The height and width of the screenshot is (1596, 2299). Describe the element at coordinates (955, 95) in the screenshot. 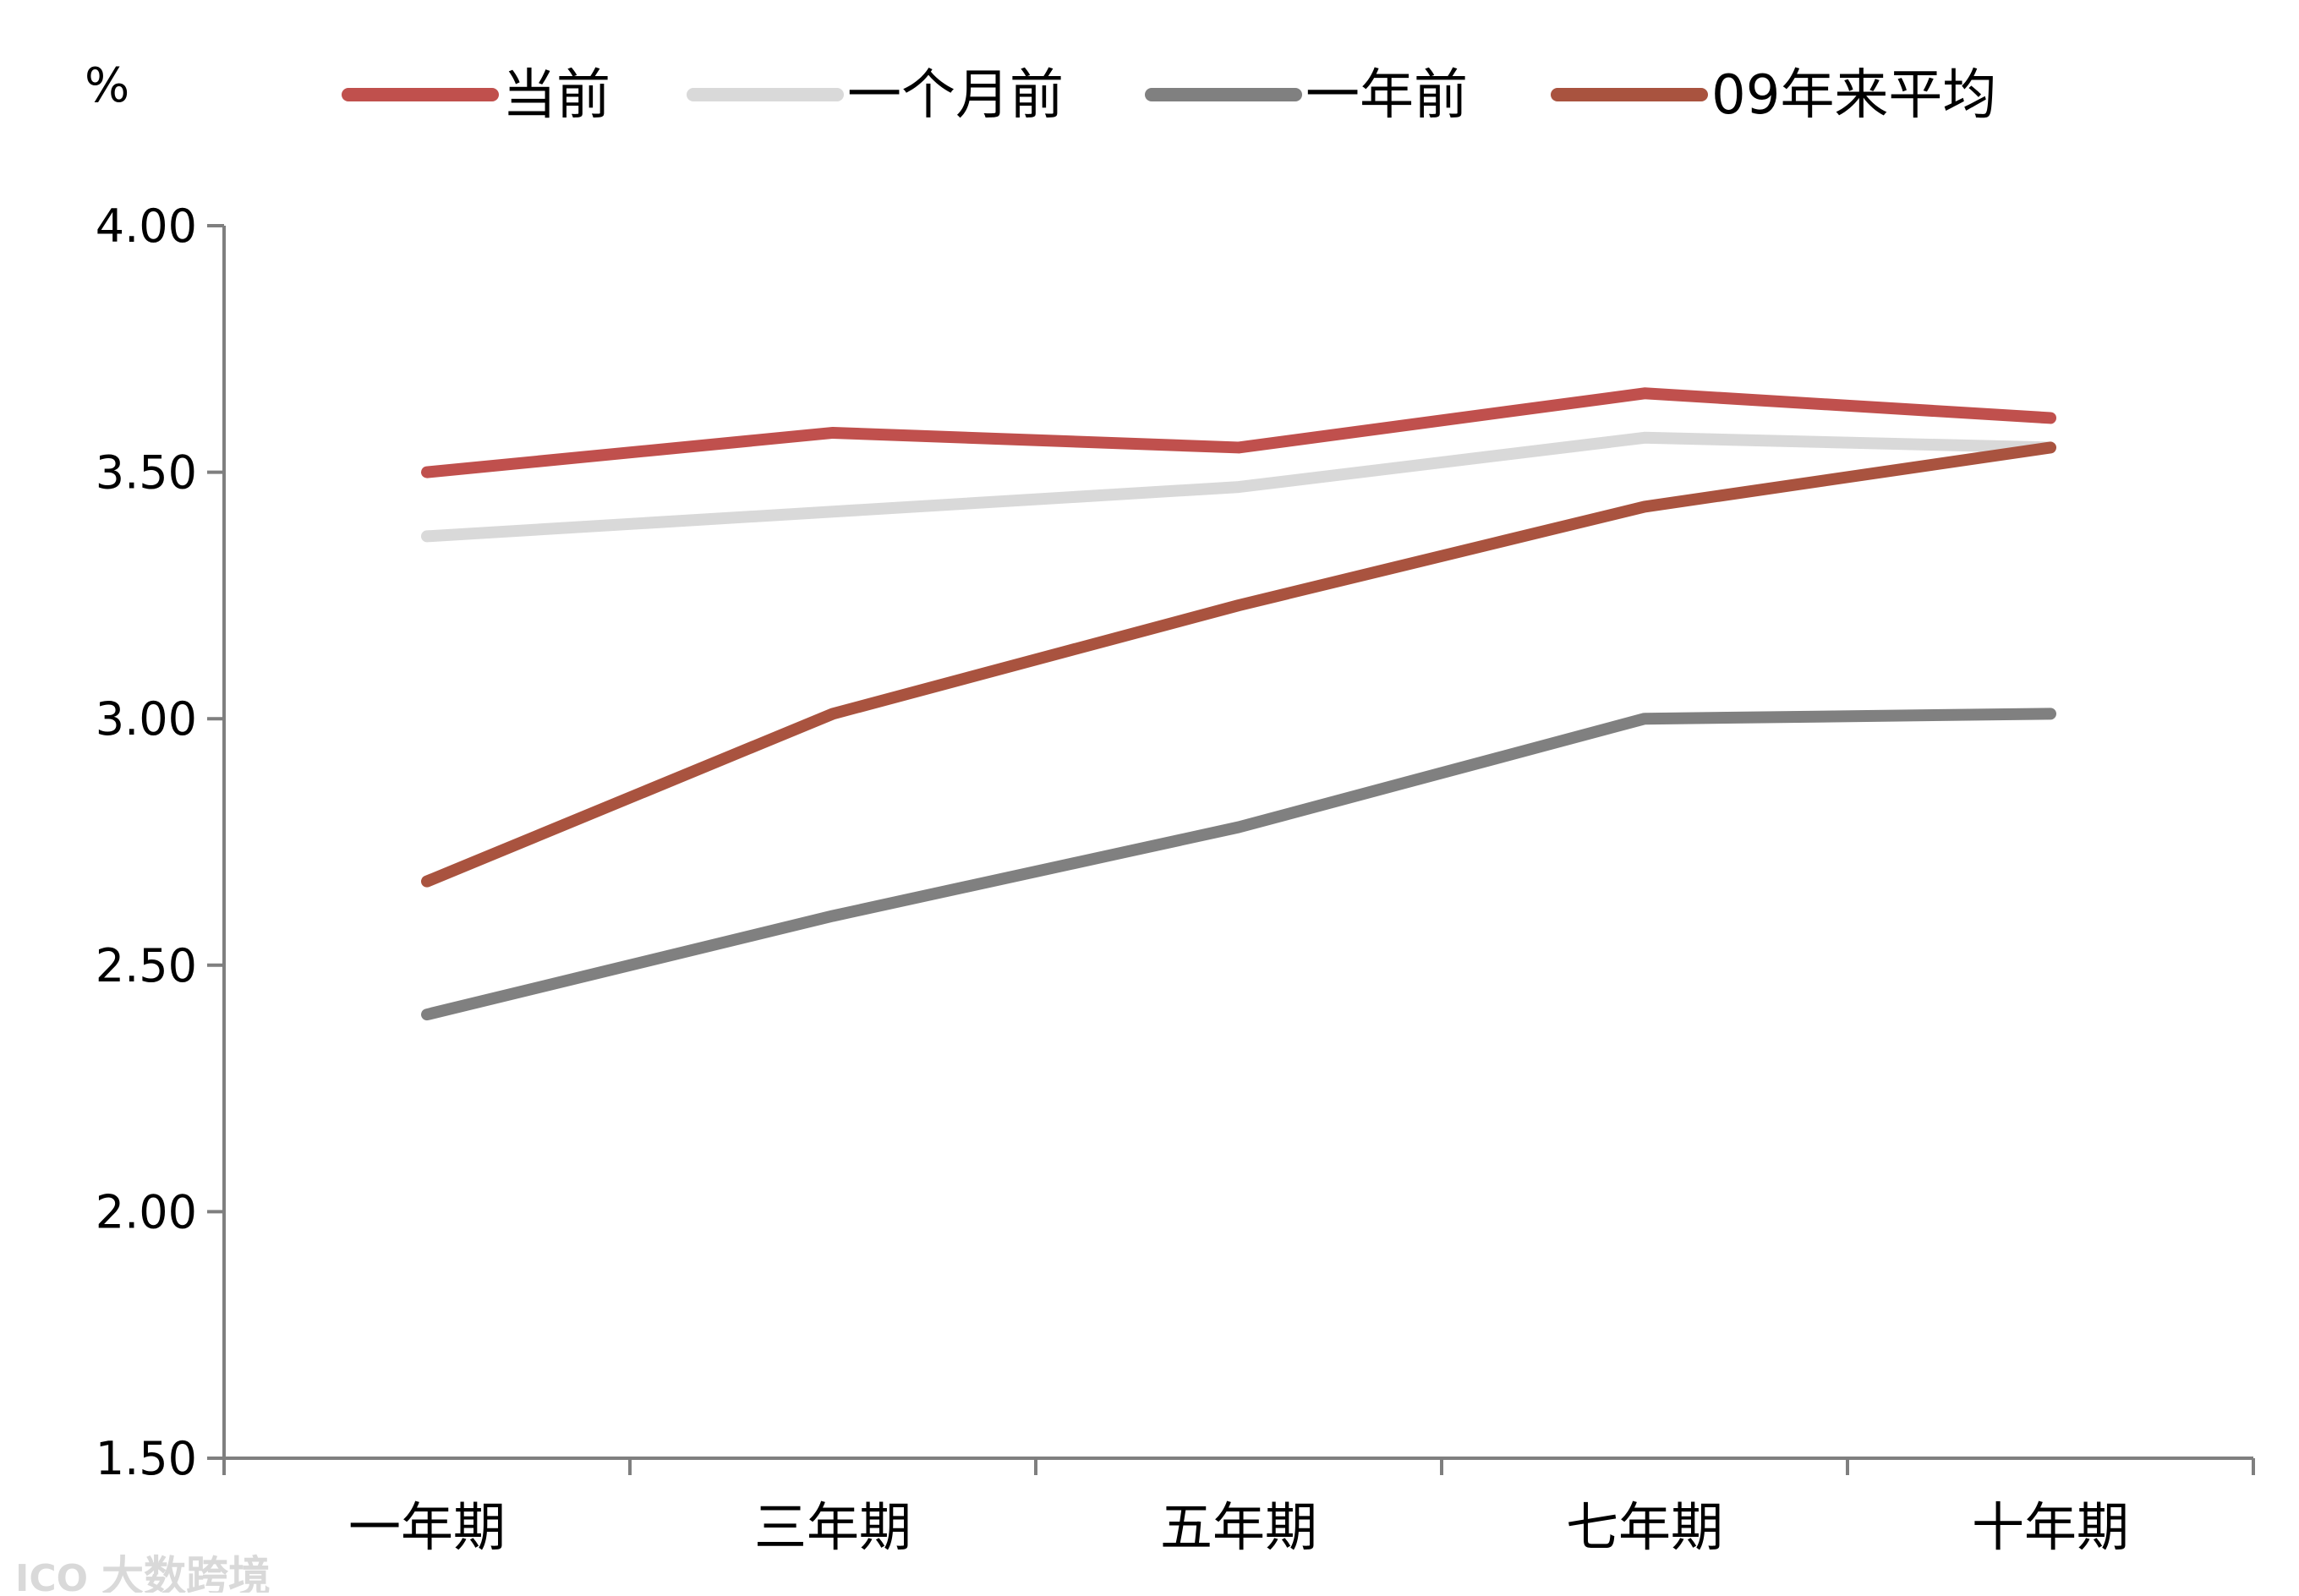

I see `legend-label-1: 一个月前` at that location.